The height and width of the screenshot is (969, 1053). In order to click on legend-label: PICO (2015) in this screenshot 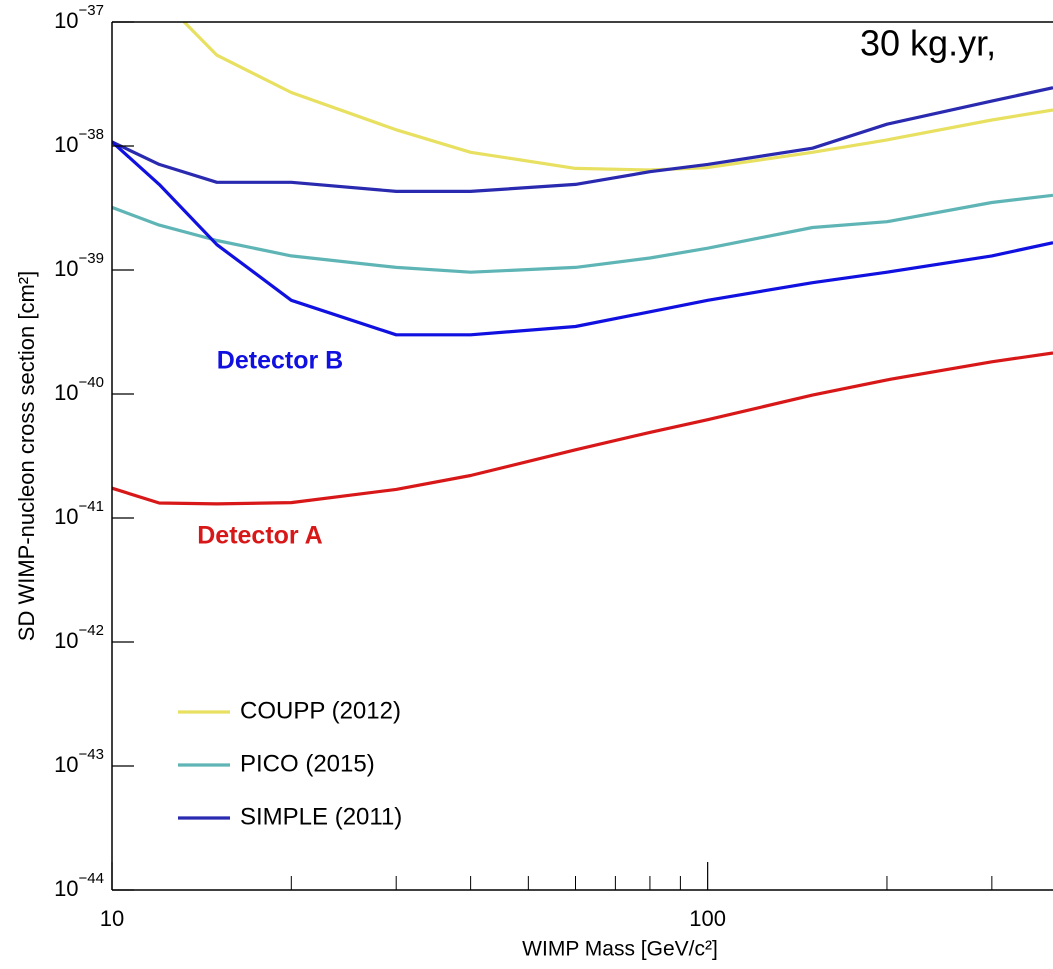, I will do `click(307, 763)`.